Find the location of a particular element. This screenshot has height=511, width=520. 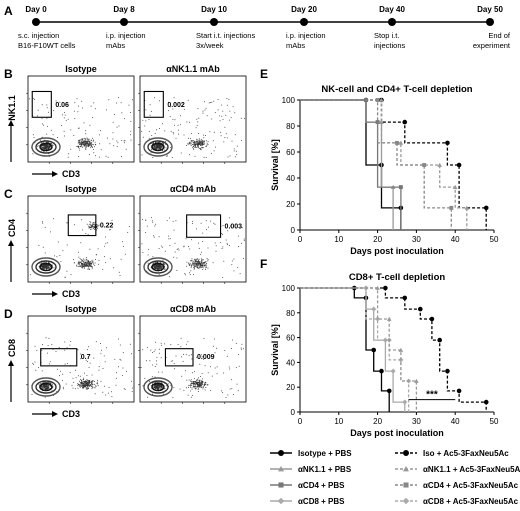

density-contour is located at coordinates (158, 267).